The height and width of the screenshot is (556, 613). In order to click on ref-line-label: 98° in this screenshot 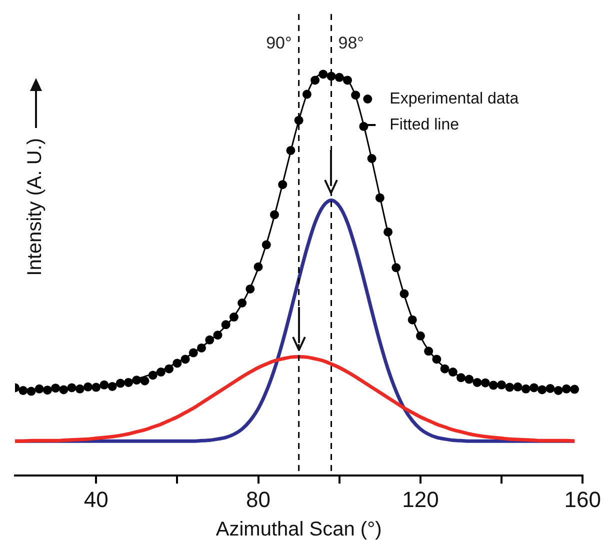, I will do `click(351, 43)`.